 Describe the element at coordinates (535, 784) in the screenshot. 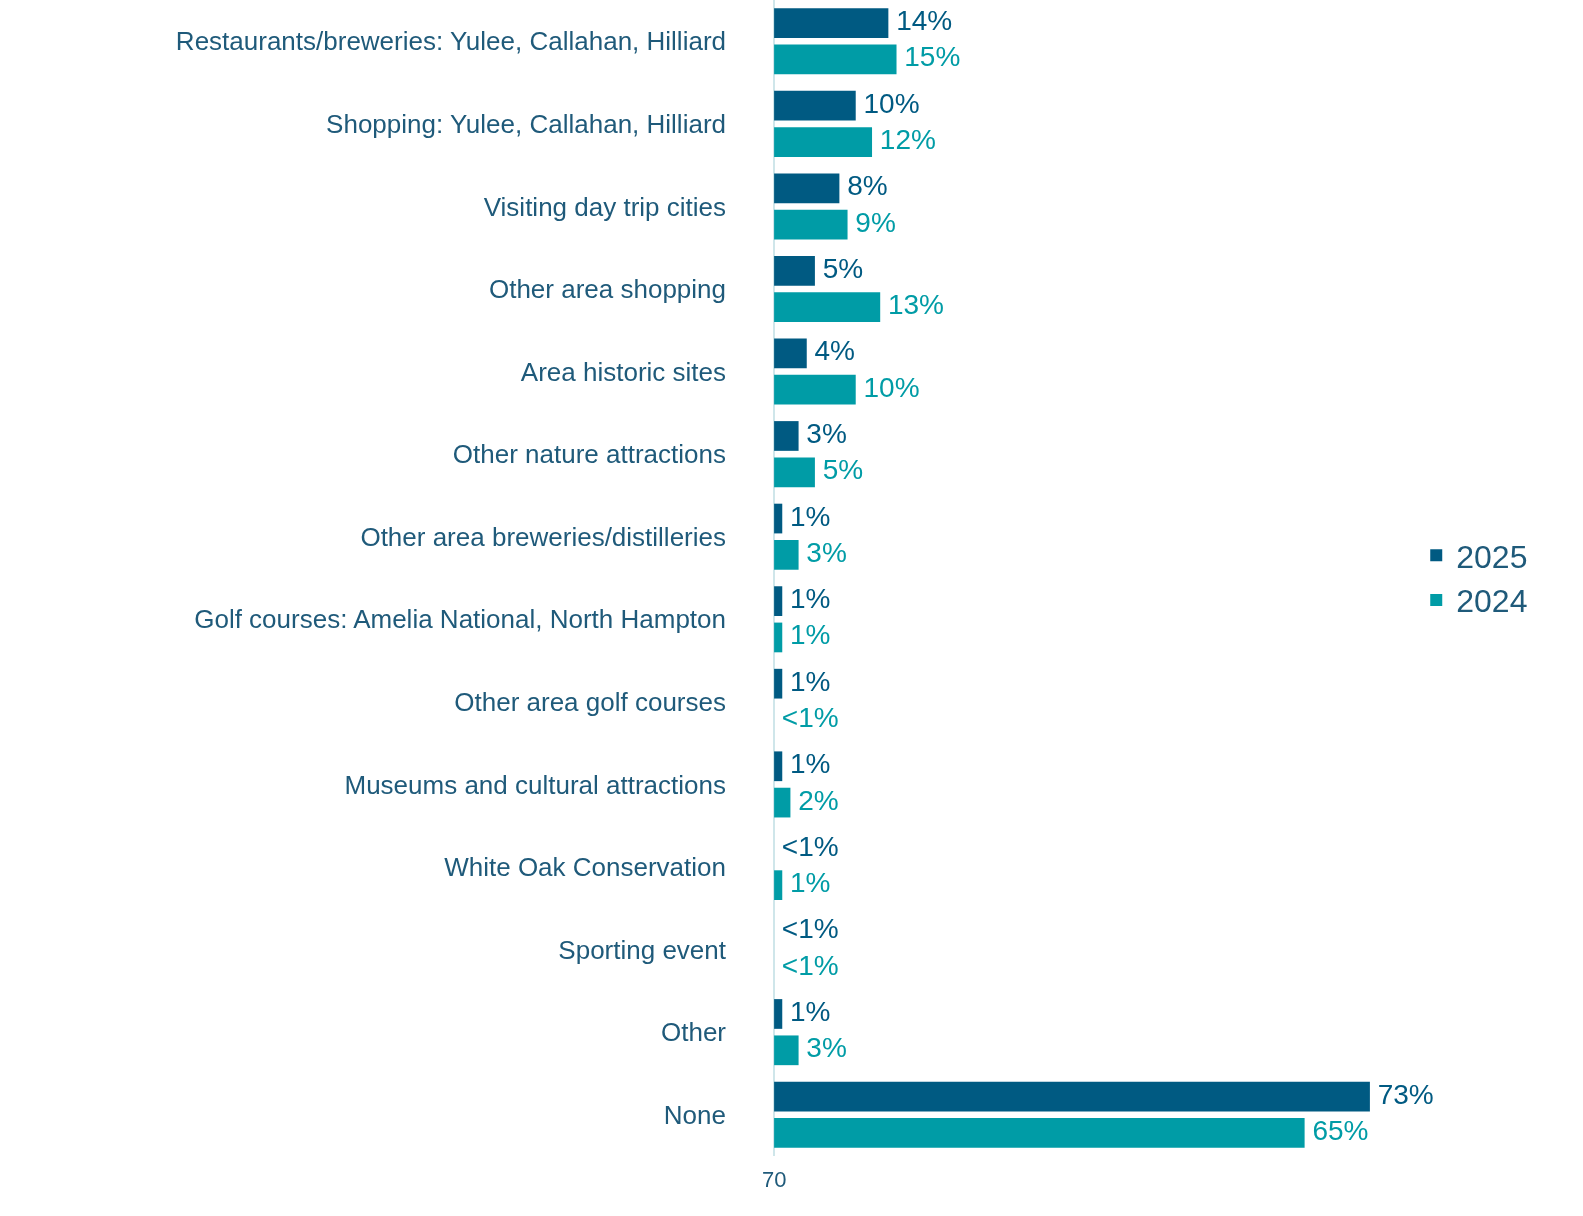

I see `y-tick-label: Museums and cultural attractions` at that location.